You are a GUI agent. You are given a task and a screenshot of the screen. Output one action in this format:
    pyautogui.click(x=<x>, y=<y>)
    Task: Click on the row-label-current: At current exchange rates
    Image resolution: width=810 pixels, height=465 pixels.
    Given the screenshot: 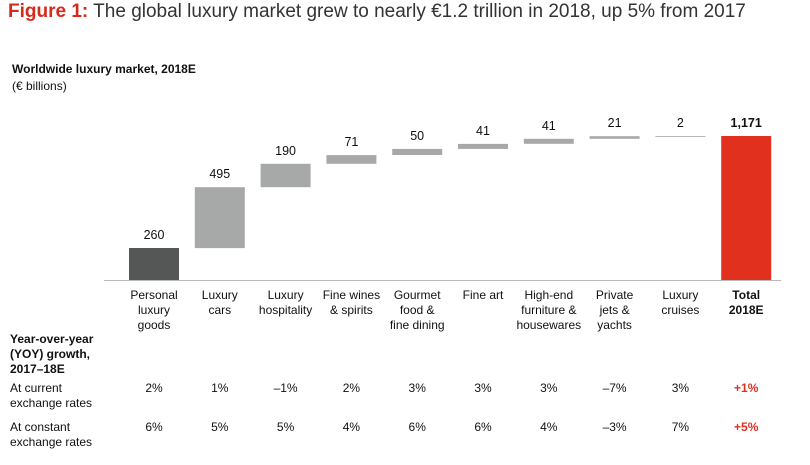 What is the action you would take?
    pyautogui.click(x=51, y=396)
    